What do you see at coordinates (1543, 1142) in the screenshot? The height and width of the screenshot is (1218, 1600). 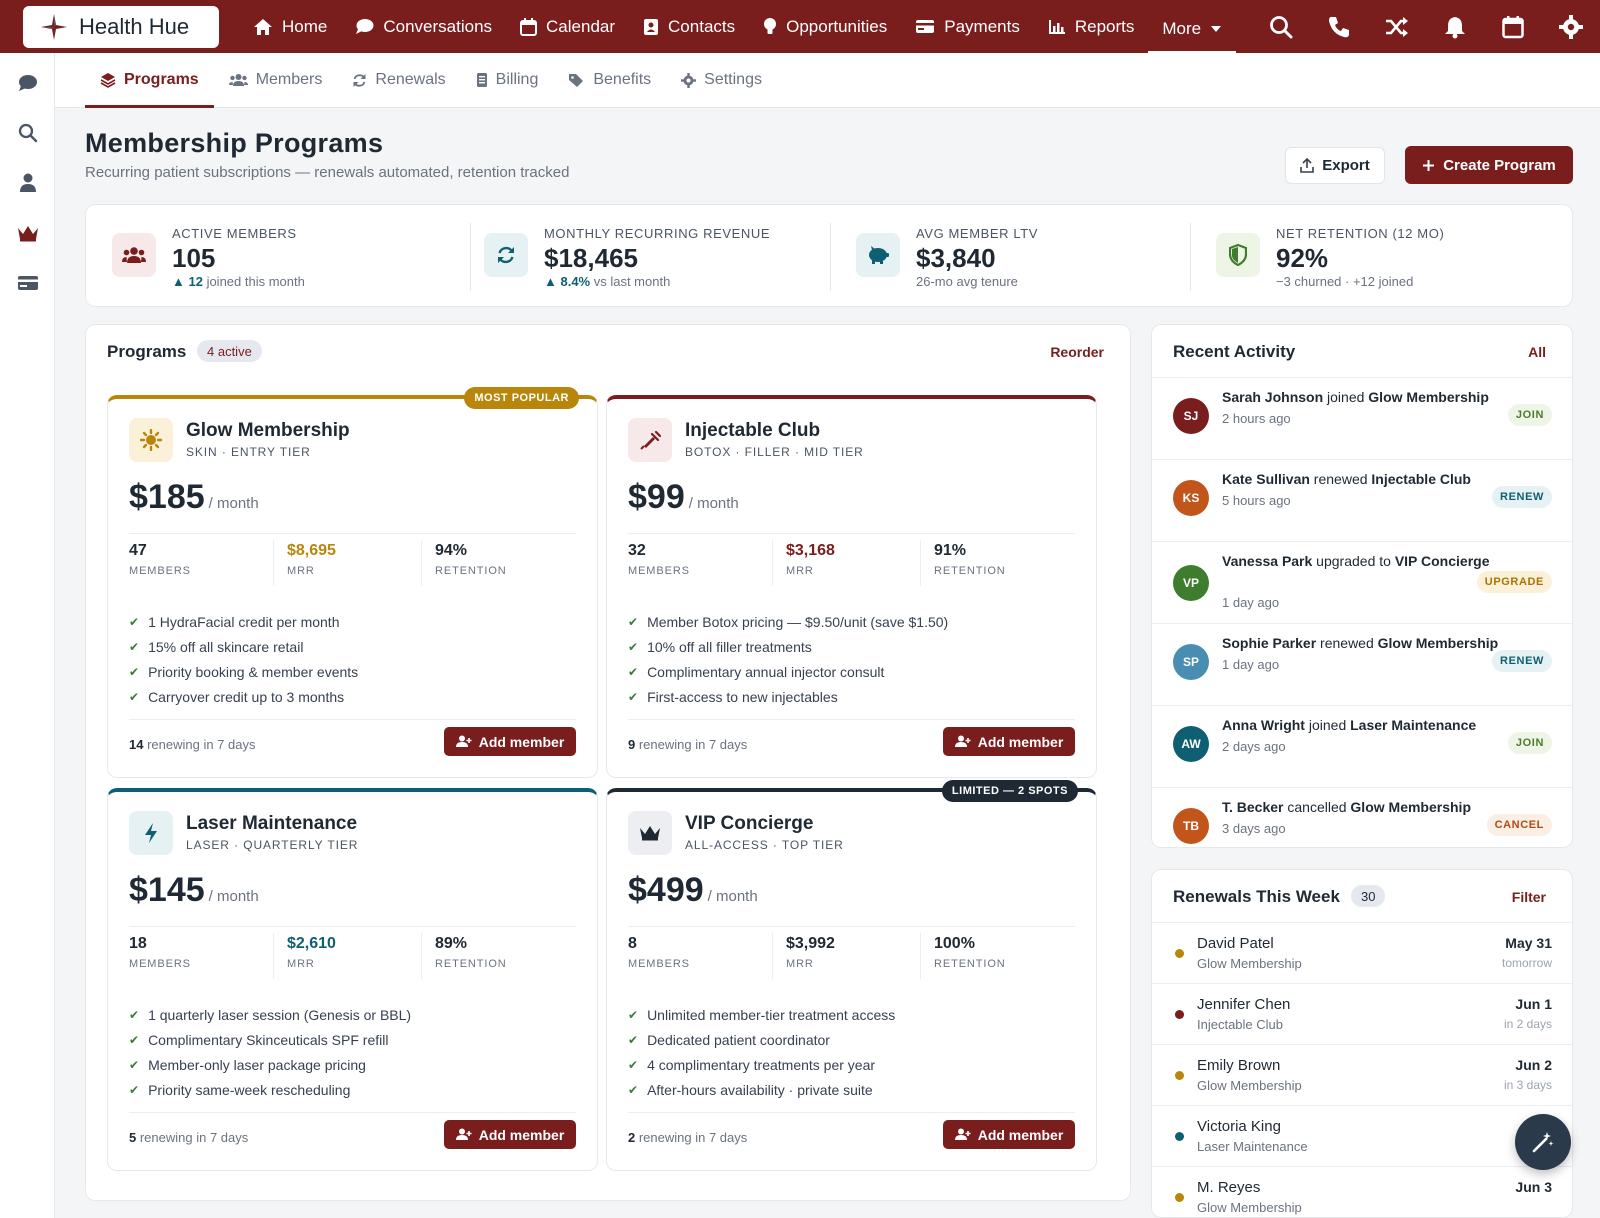 I see `magic-assist-button` at bounding box center [1543, 1142].